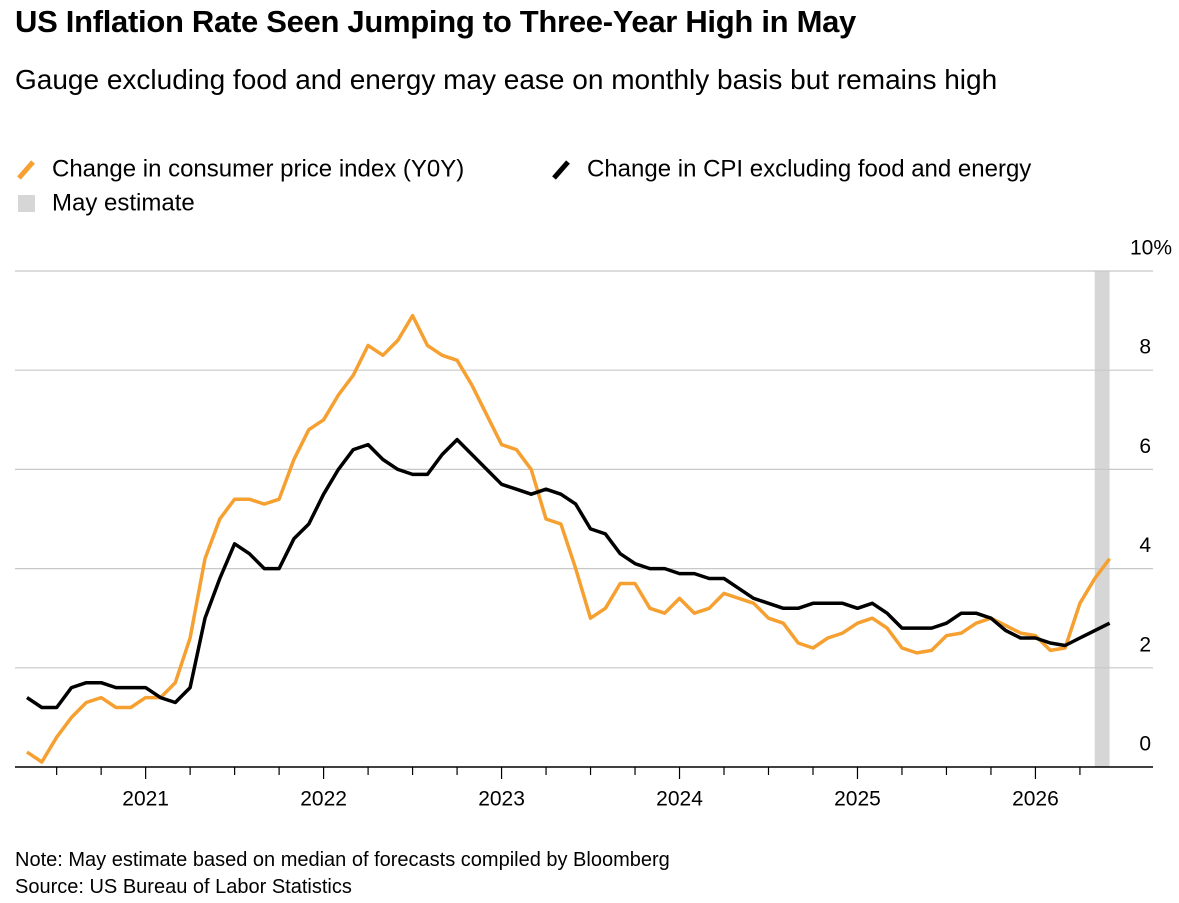 Image resolution: width=1179 pixels, height=903 pixels. I want to click on x-tick-label: 2025, so click(857, 799).